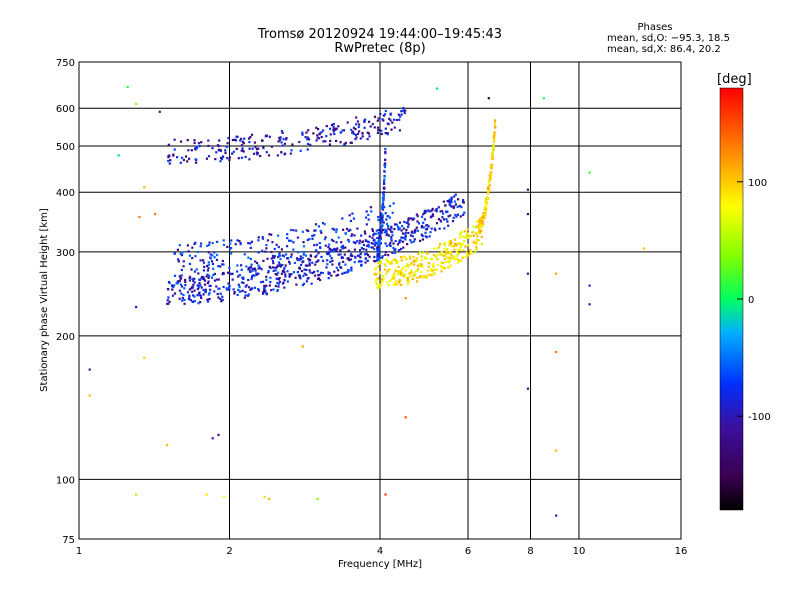 The width and height of the screenshot is (800, 600). I want to click on x-tick-label: 1, so click(79, 551).